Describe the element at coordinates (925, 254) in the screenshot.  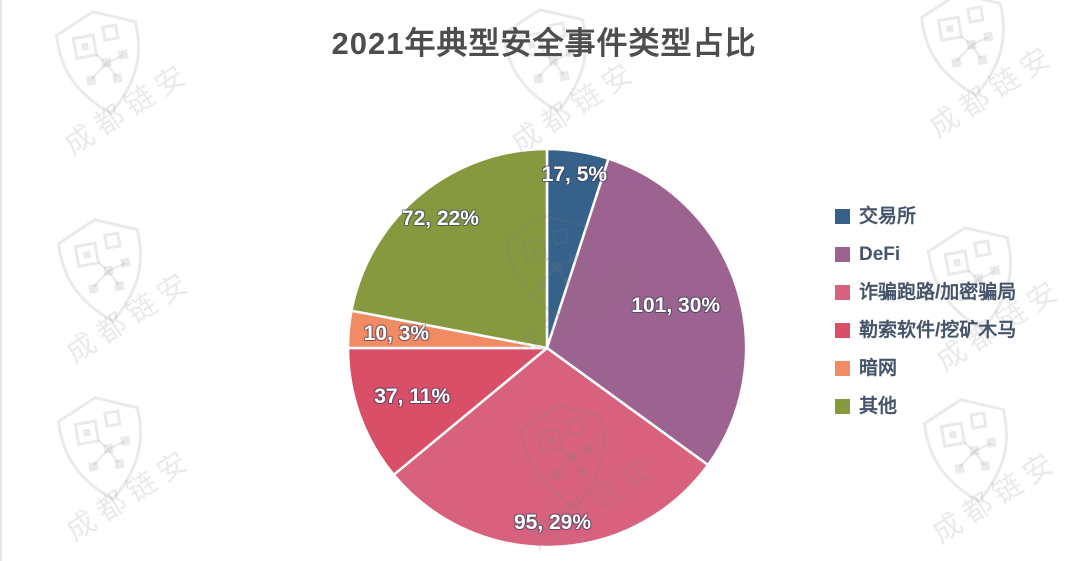
I see `legend-item-1: DeFi` at that location.